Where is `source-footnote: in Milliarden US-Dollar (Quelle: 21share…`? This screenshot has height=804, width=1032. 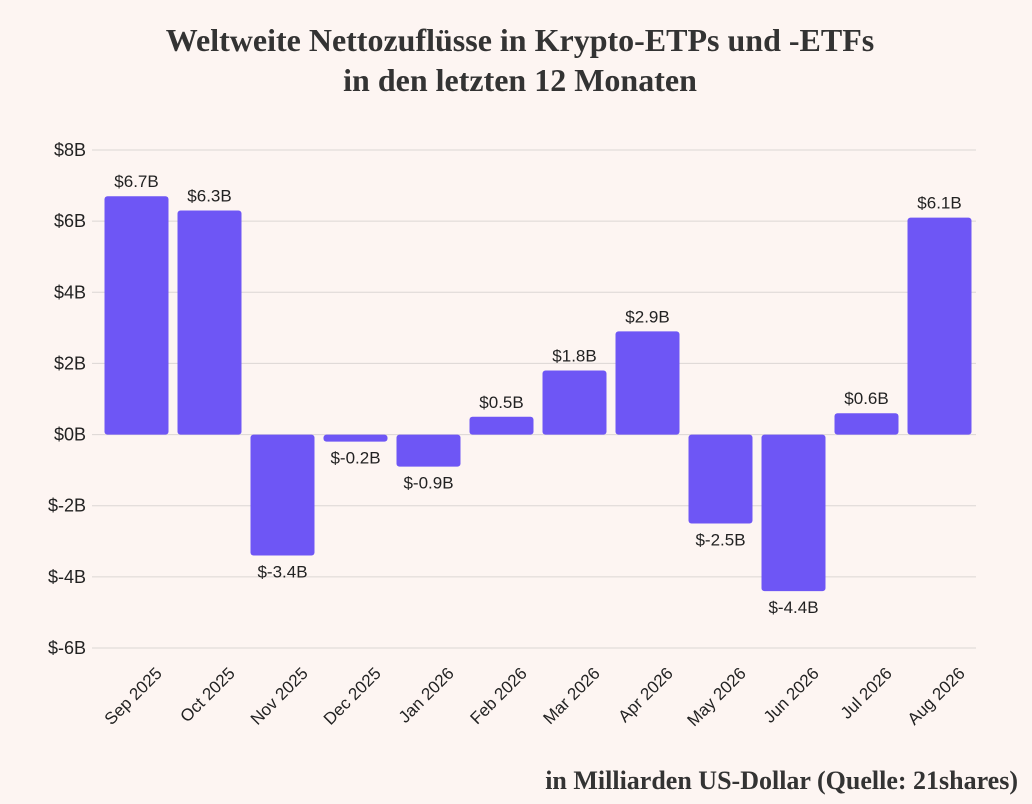
source-footnote: in Milliarden US-Dollar (Quelle: 21share… is located at coordinates (781, 780).